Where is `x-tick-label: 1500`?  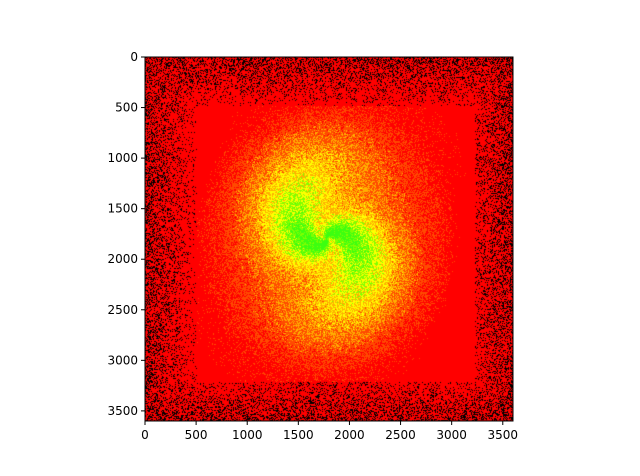
x-tick-label: 1500 is located at coordinates (298, 435).